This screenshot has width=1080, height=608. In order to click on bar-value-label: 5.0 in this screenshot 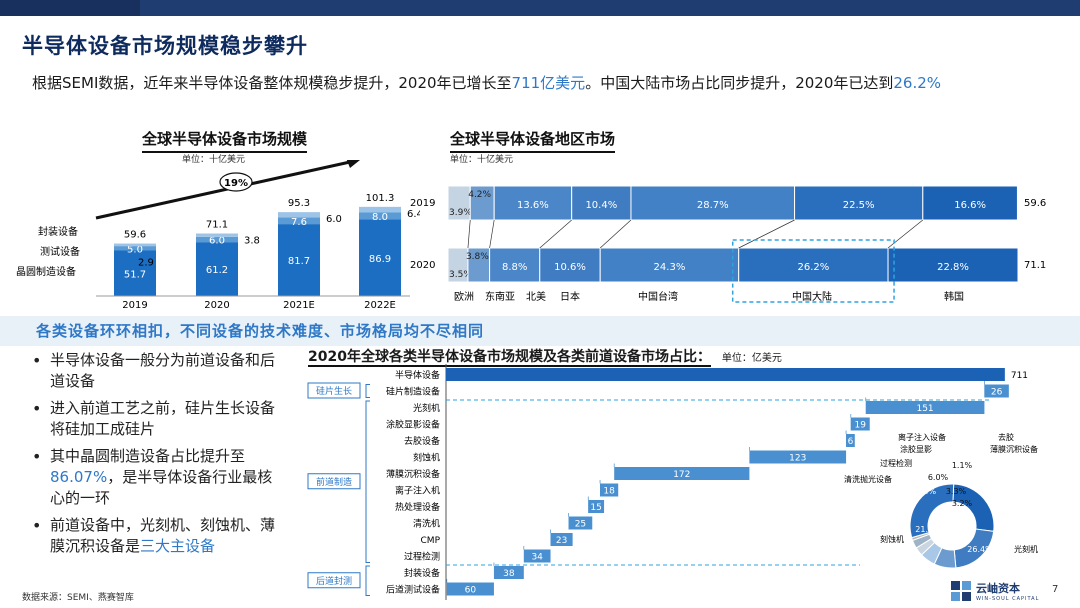, I will do `click(135, 249)`.